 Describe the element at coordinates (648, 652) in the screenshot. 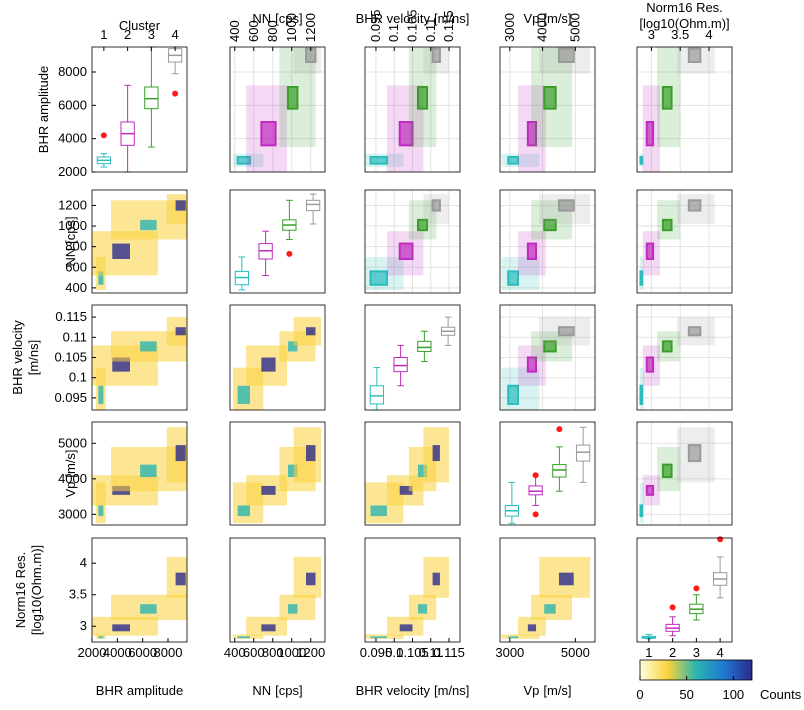

I see `x-tick-label: 1` at that location.